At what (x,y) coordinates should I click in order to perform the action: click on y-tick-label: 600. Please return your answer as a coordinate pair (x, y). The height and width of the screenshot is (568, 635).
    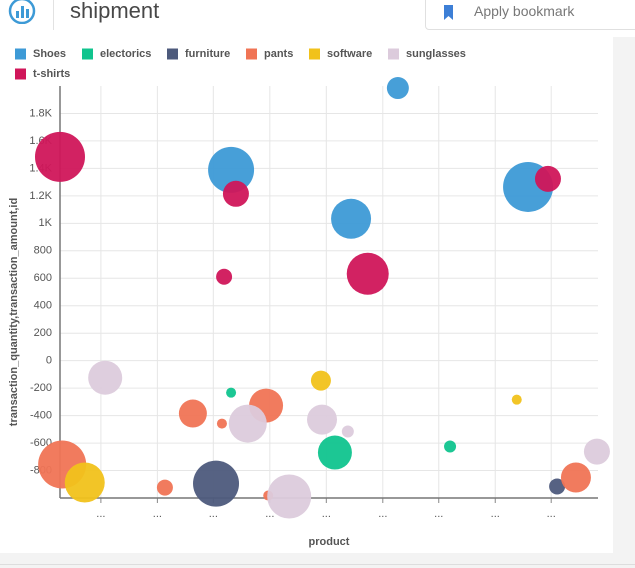
    Looking at the image, I should click on (43, 278).